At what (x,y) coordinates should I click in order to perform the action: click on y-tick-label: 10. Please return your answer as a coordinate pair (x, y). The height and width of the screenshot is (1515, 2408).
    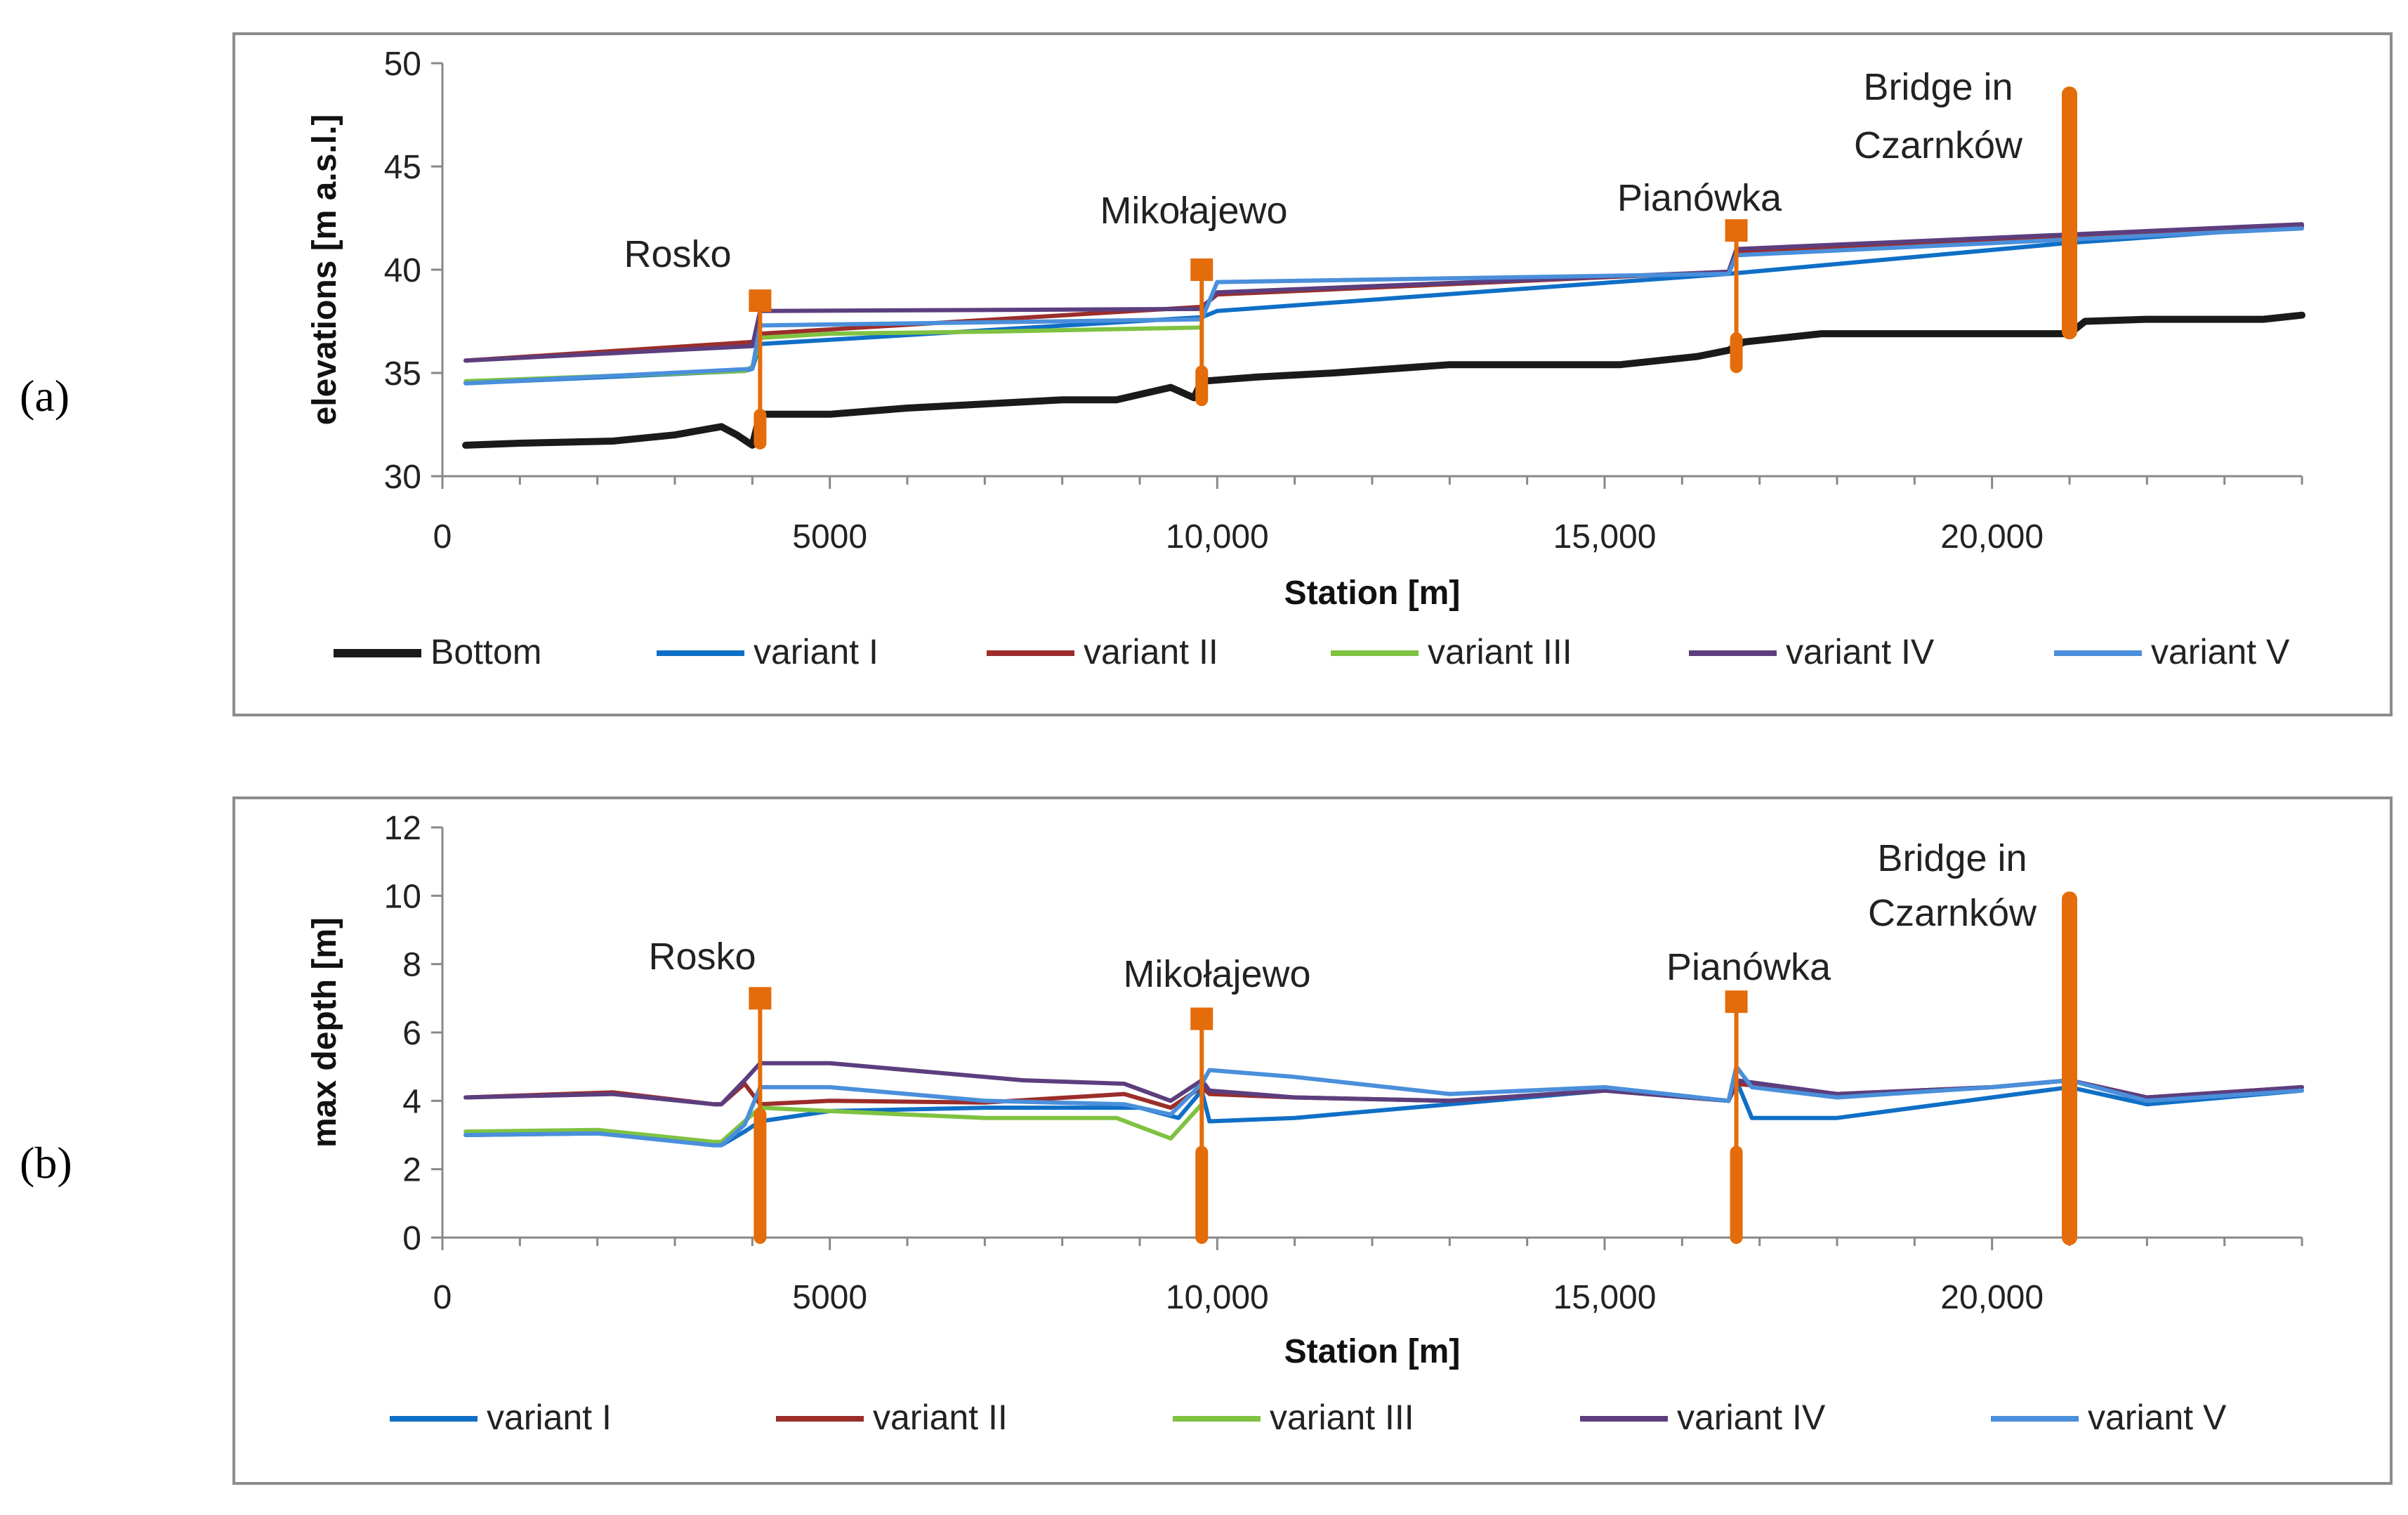
    Looking at the image, I should click on (403, 896).